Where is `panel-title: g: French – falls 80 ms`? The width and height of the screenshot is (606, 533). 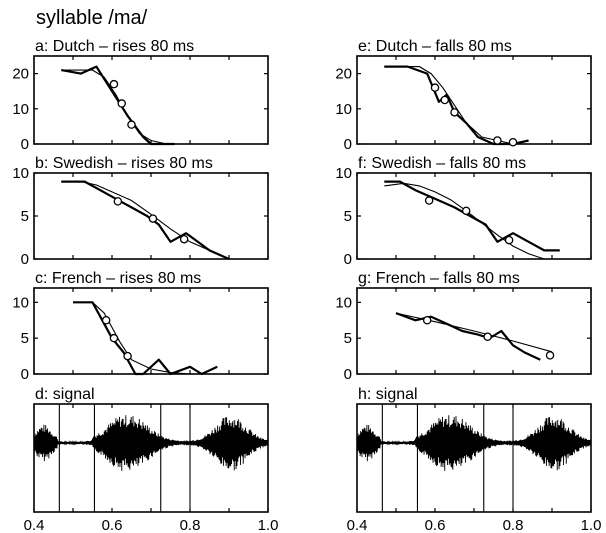
panel-title: g: French – falls 80 ms is located at coordinates (439, 278).